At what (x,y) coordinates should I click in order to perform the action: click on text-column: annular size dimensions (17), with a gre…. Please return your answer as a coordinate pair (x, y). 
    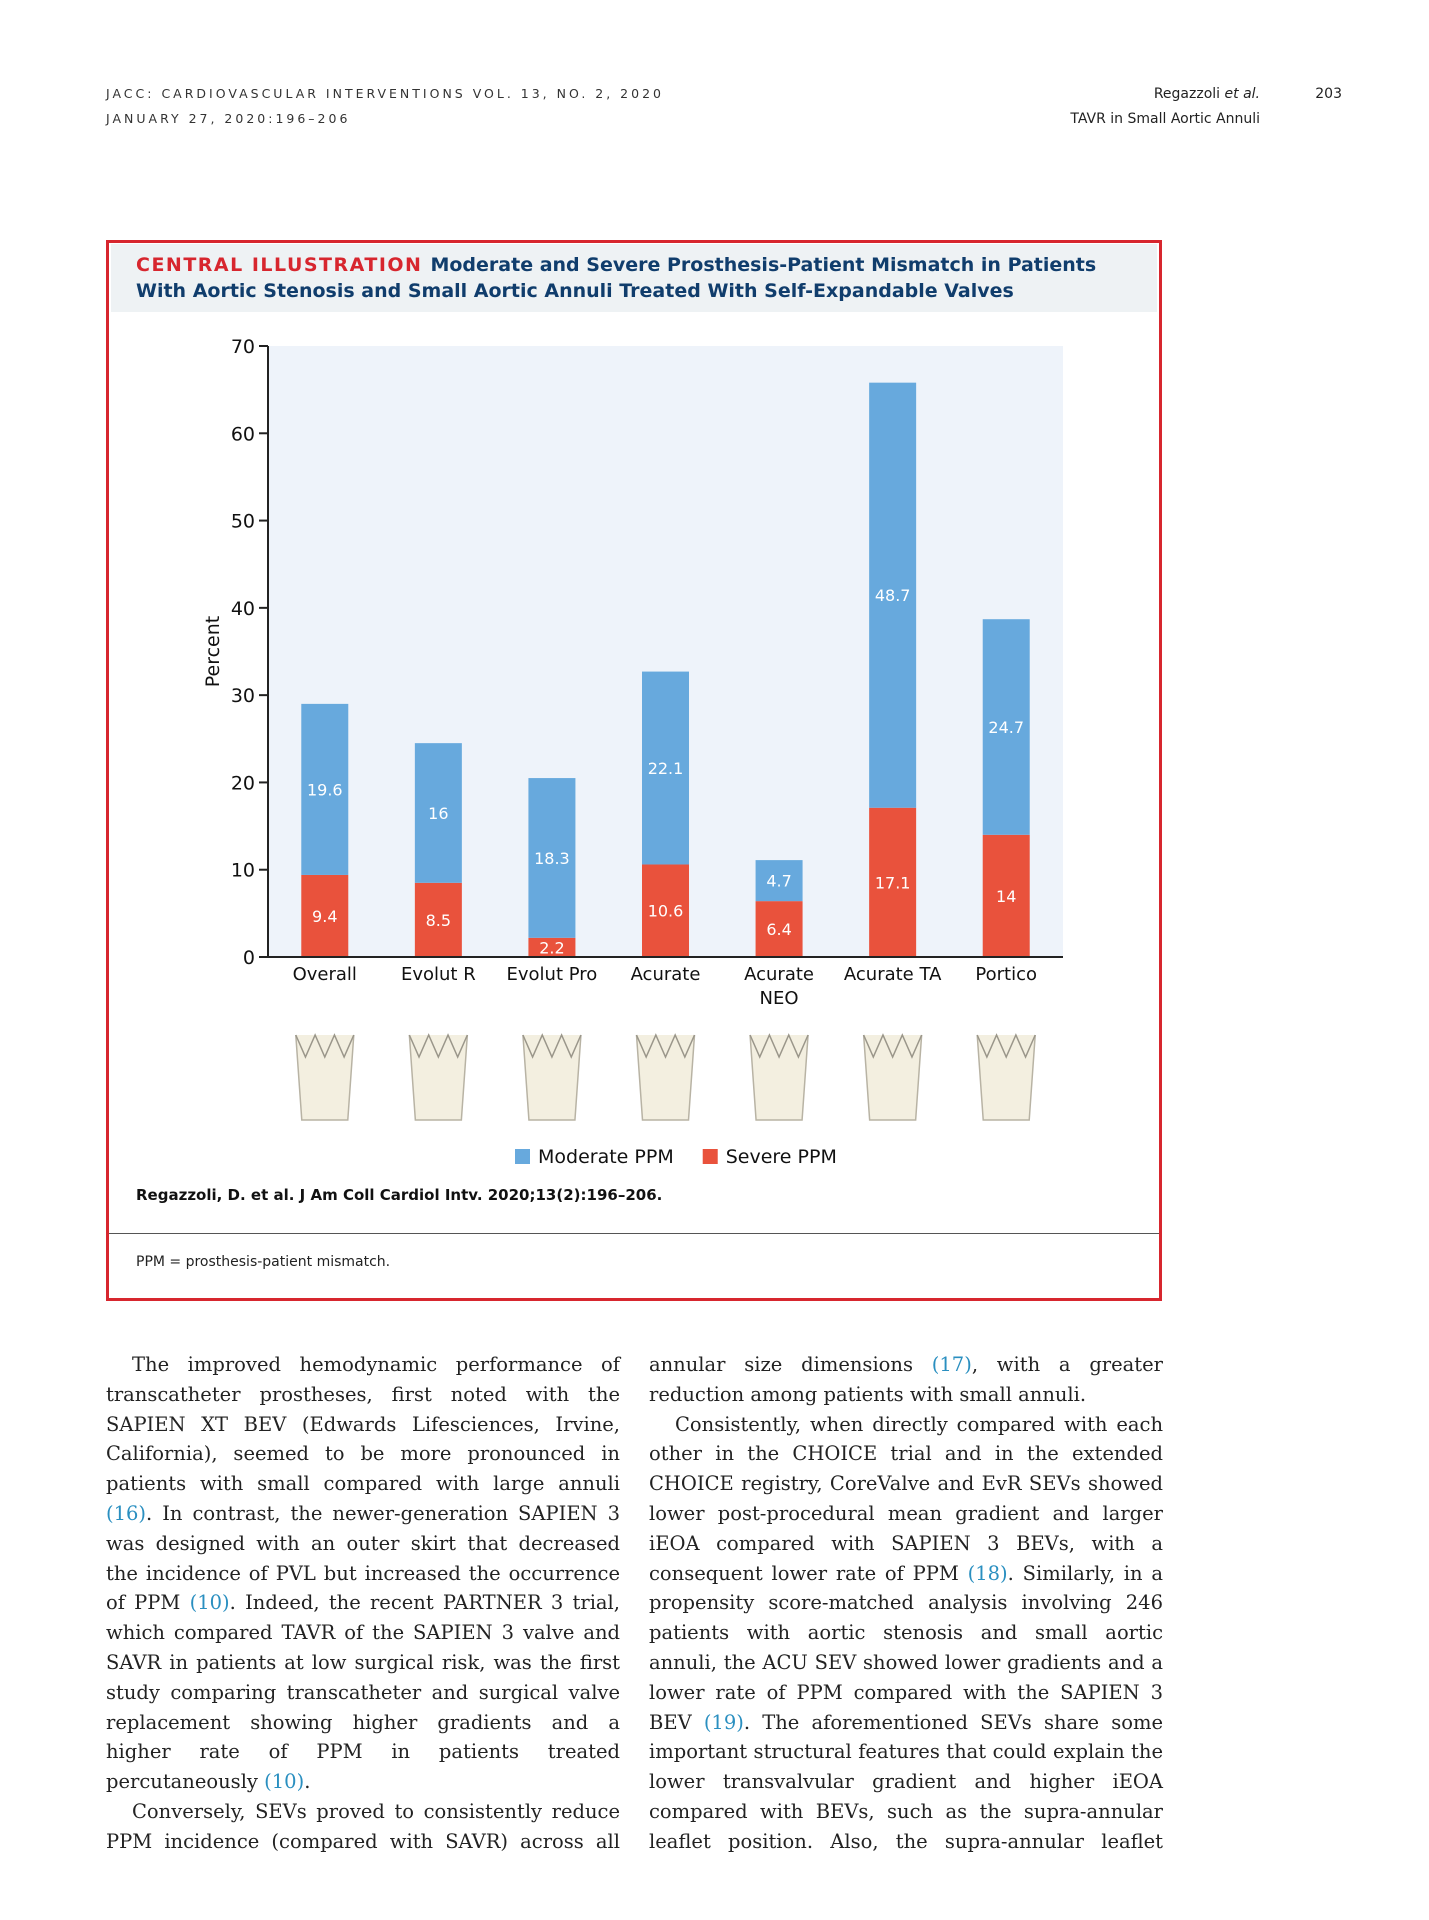
    Looking at the image, I should click on (906, 1603).